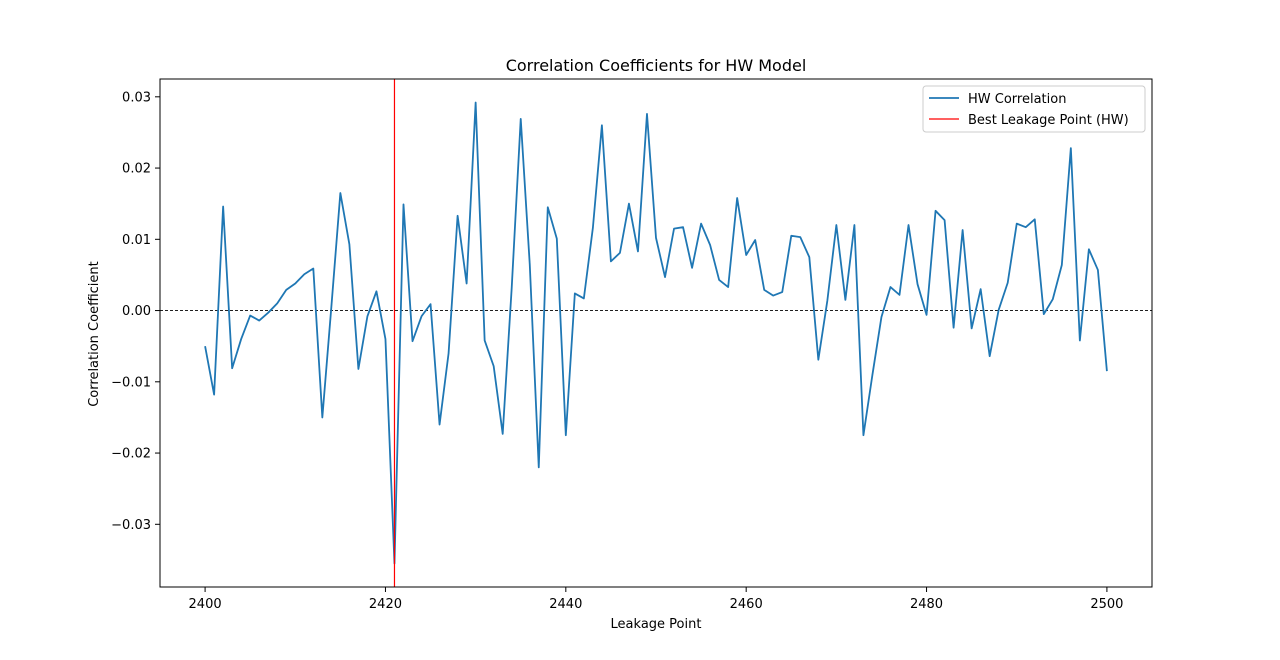 Image resolution: width=1280 pixels, height=660 pixels. What do you see at coordinates (926, 604) in the screenshot?
I see `x-tick-label: 2480` at bounding box center [926, 604].